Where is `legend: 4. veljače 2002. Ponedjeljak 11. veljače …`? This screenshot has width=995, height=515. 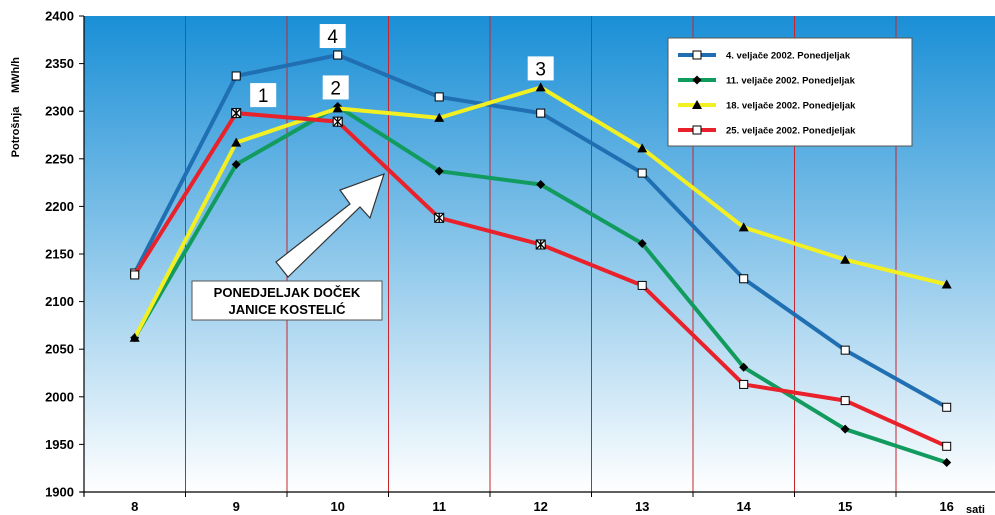
legend: 4. veljače 2002. Ponedjeljak 11. veljače … is located at coordinates (790, 92).